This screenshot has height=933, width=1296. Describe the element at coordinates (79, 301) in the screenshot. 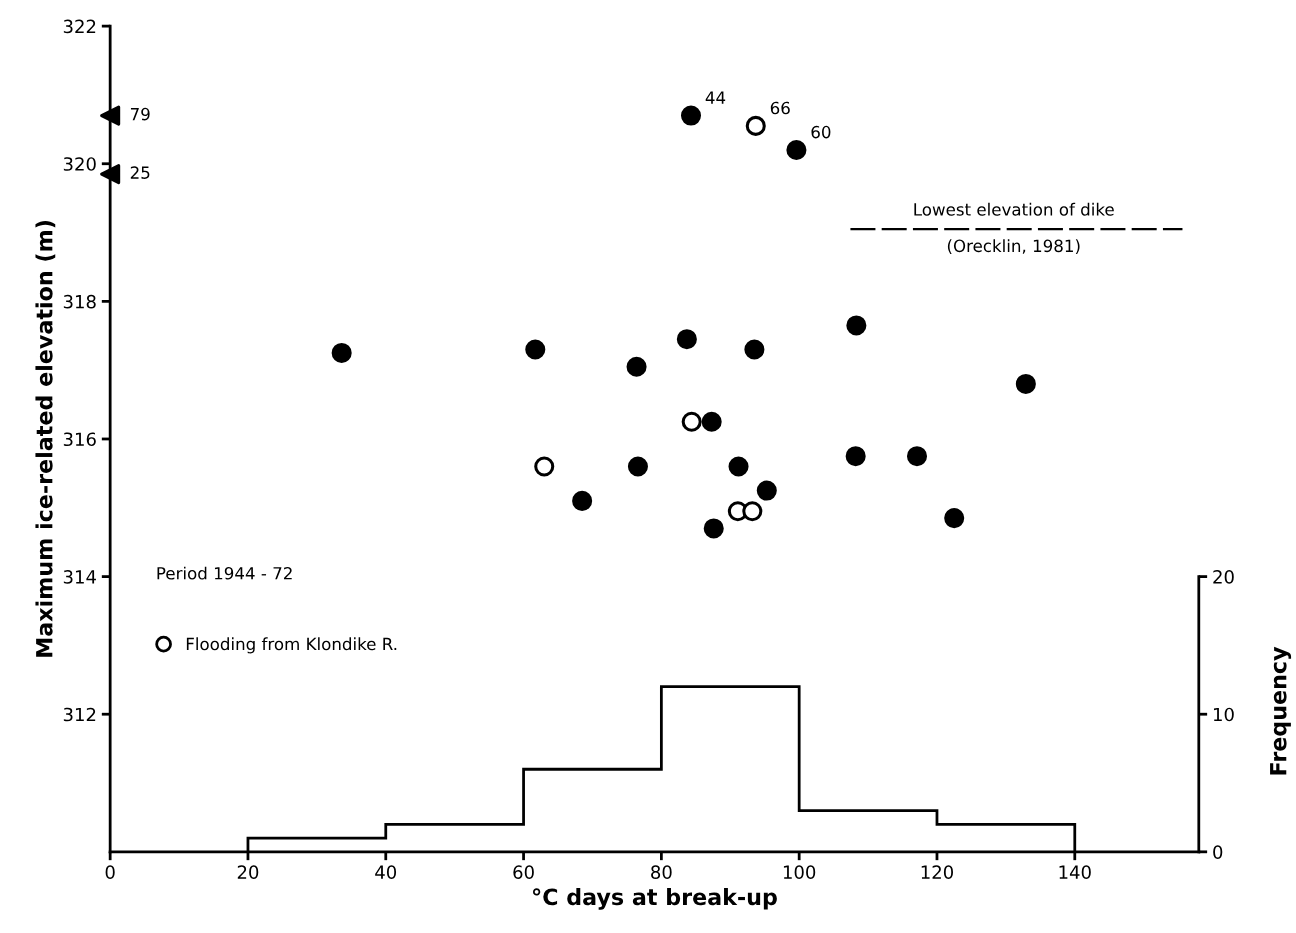

I see `y-tick-label: 318` at that location.